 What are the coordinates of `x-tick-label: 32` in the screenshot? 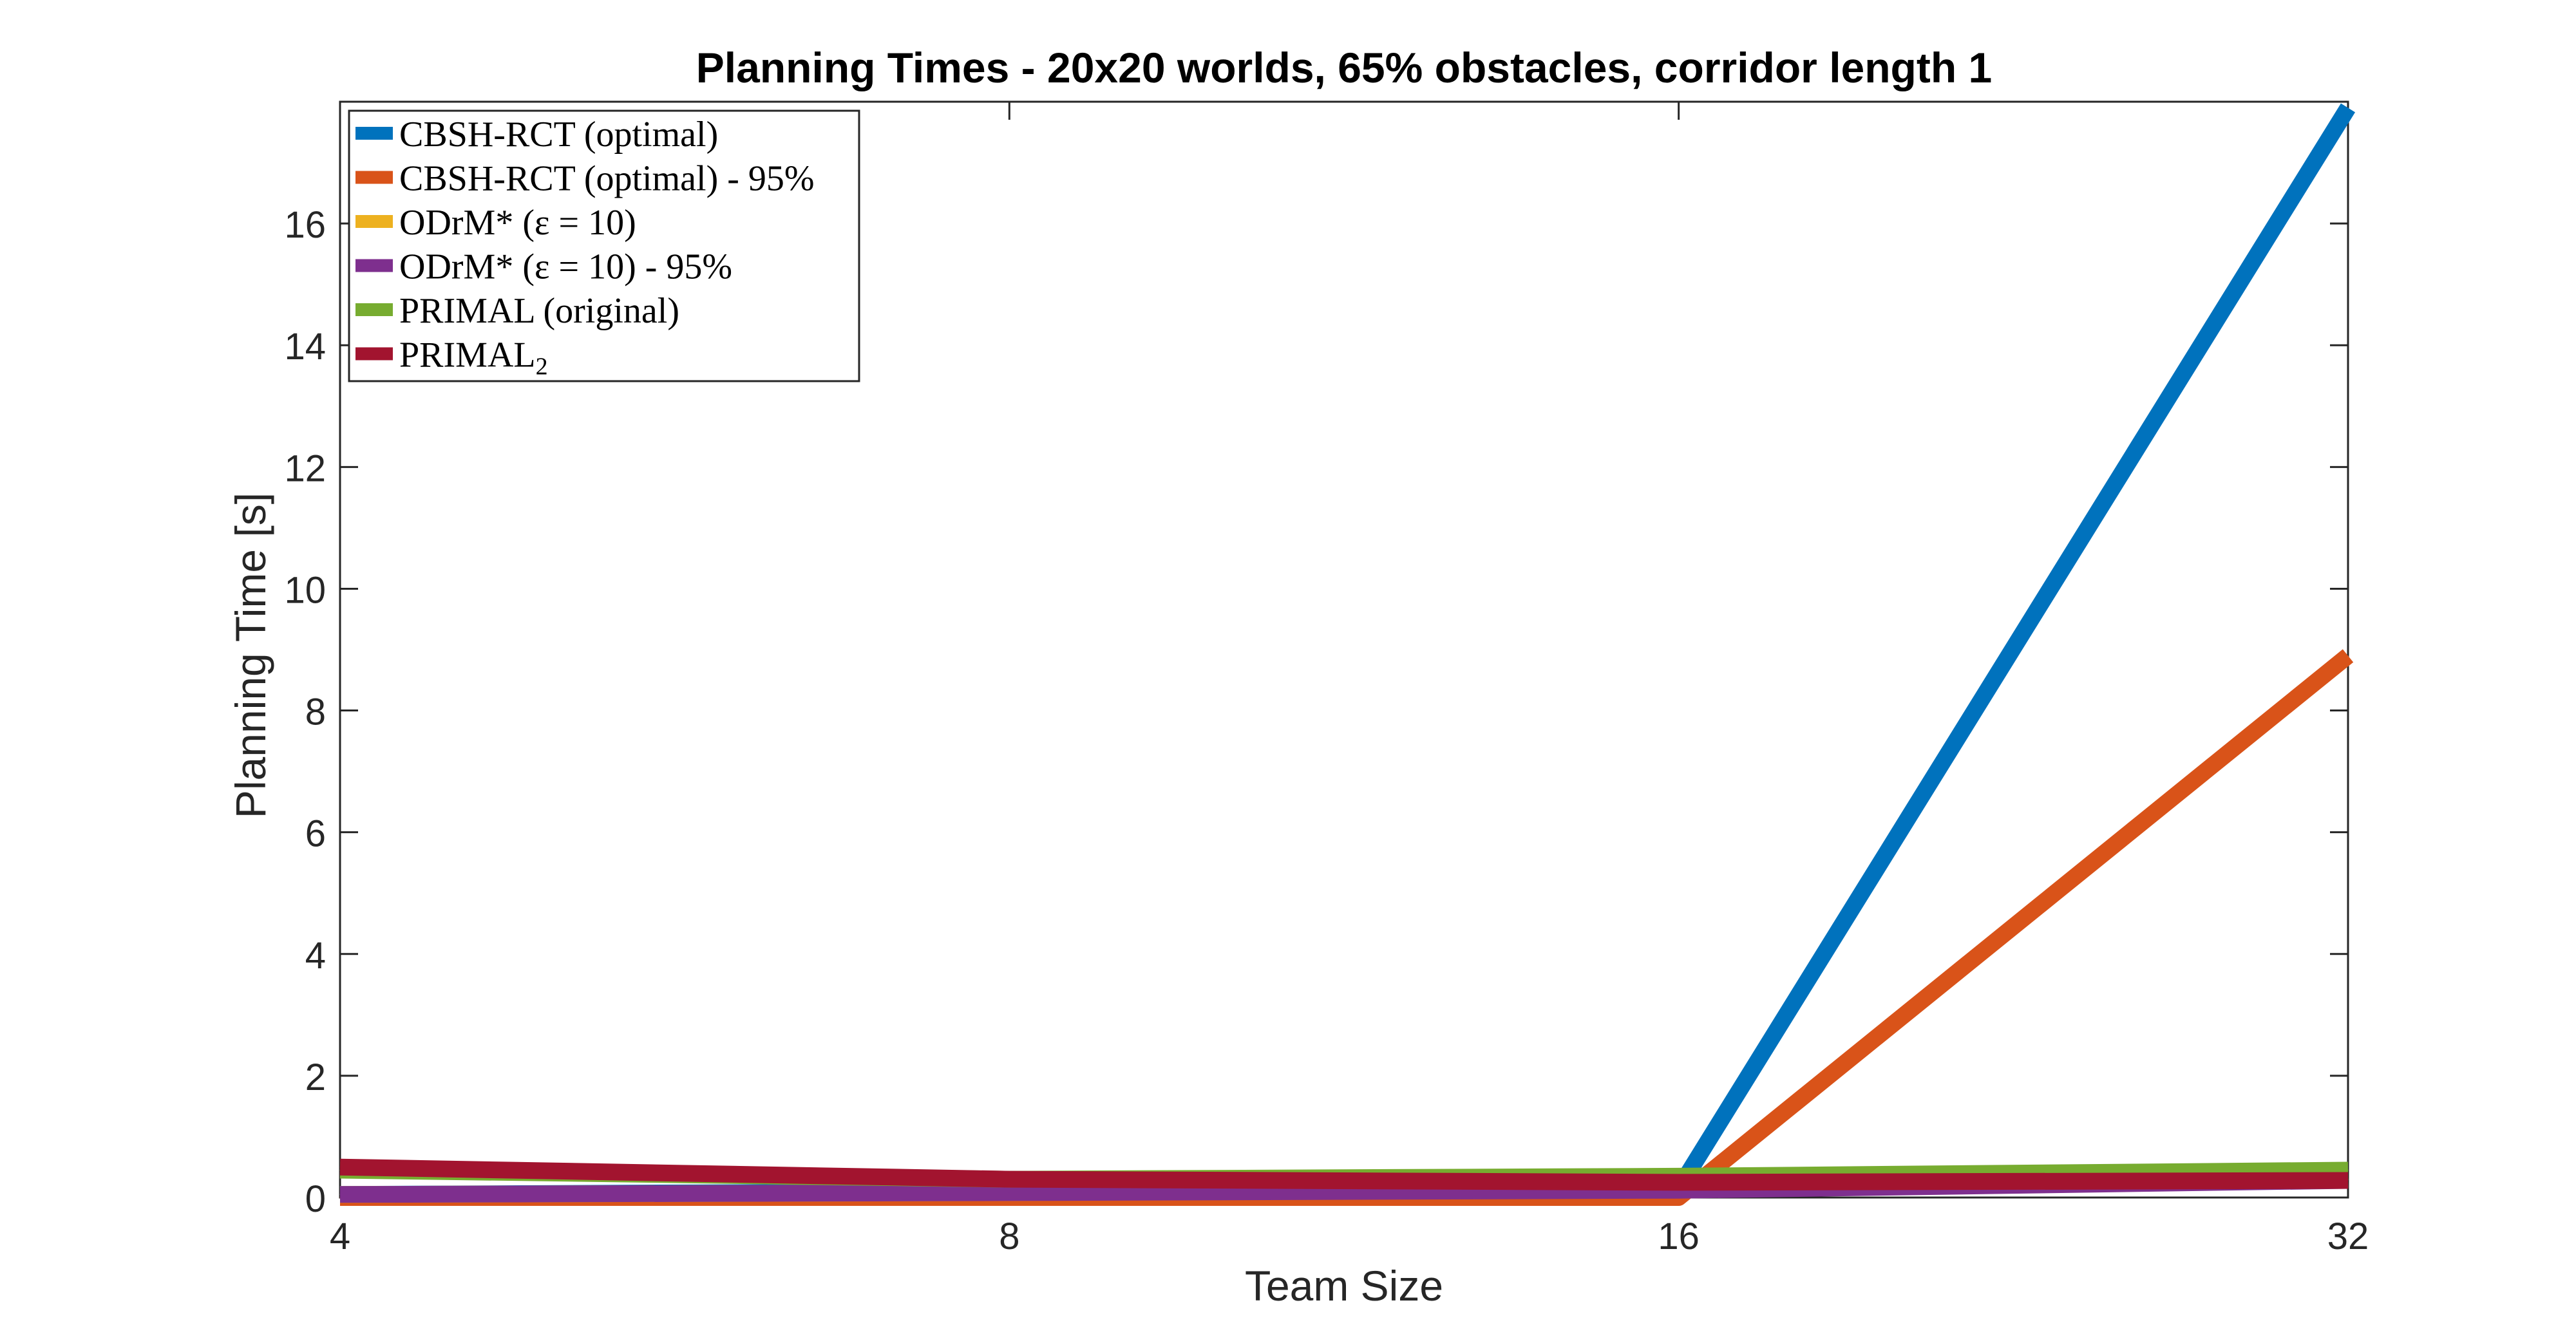 It's located at (2348, 1236).